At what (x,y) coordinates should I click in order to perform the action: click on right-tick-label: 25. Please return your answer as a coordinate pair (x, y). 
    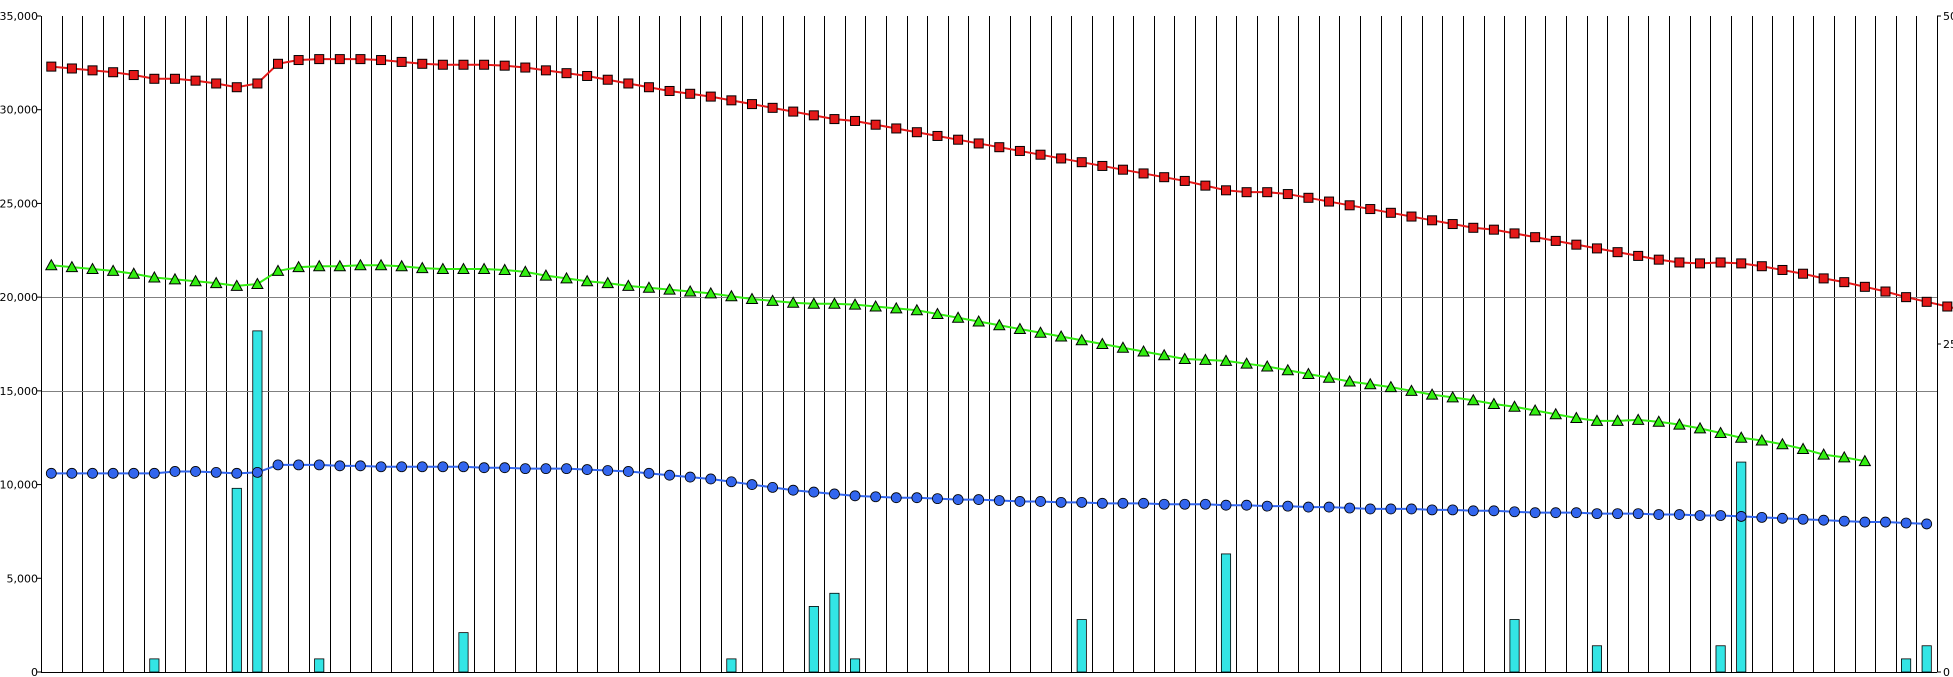
    Looking at the image, I should click on (1948, 344).